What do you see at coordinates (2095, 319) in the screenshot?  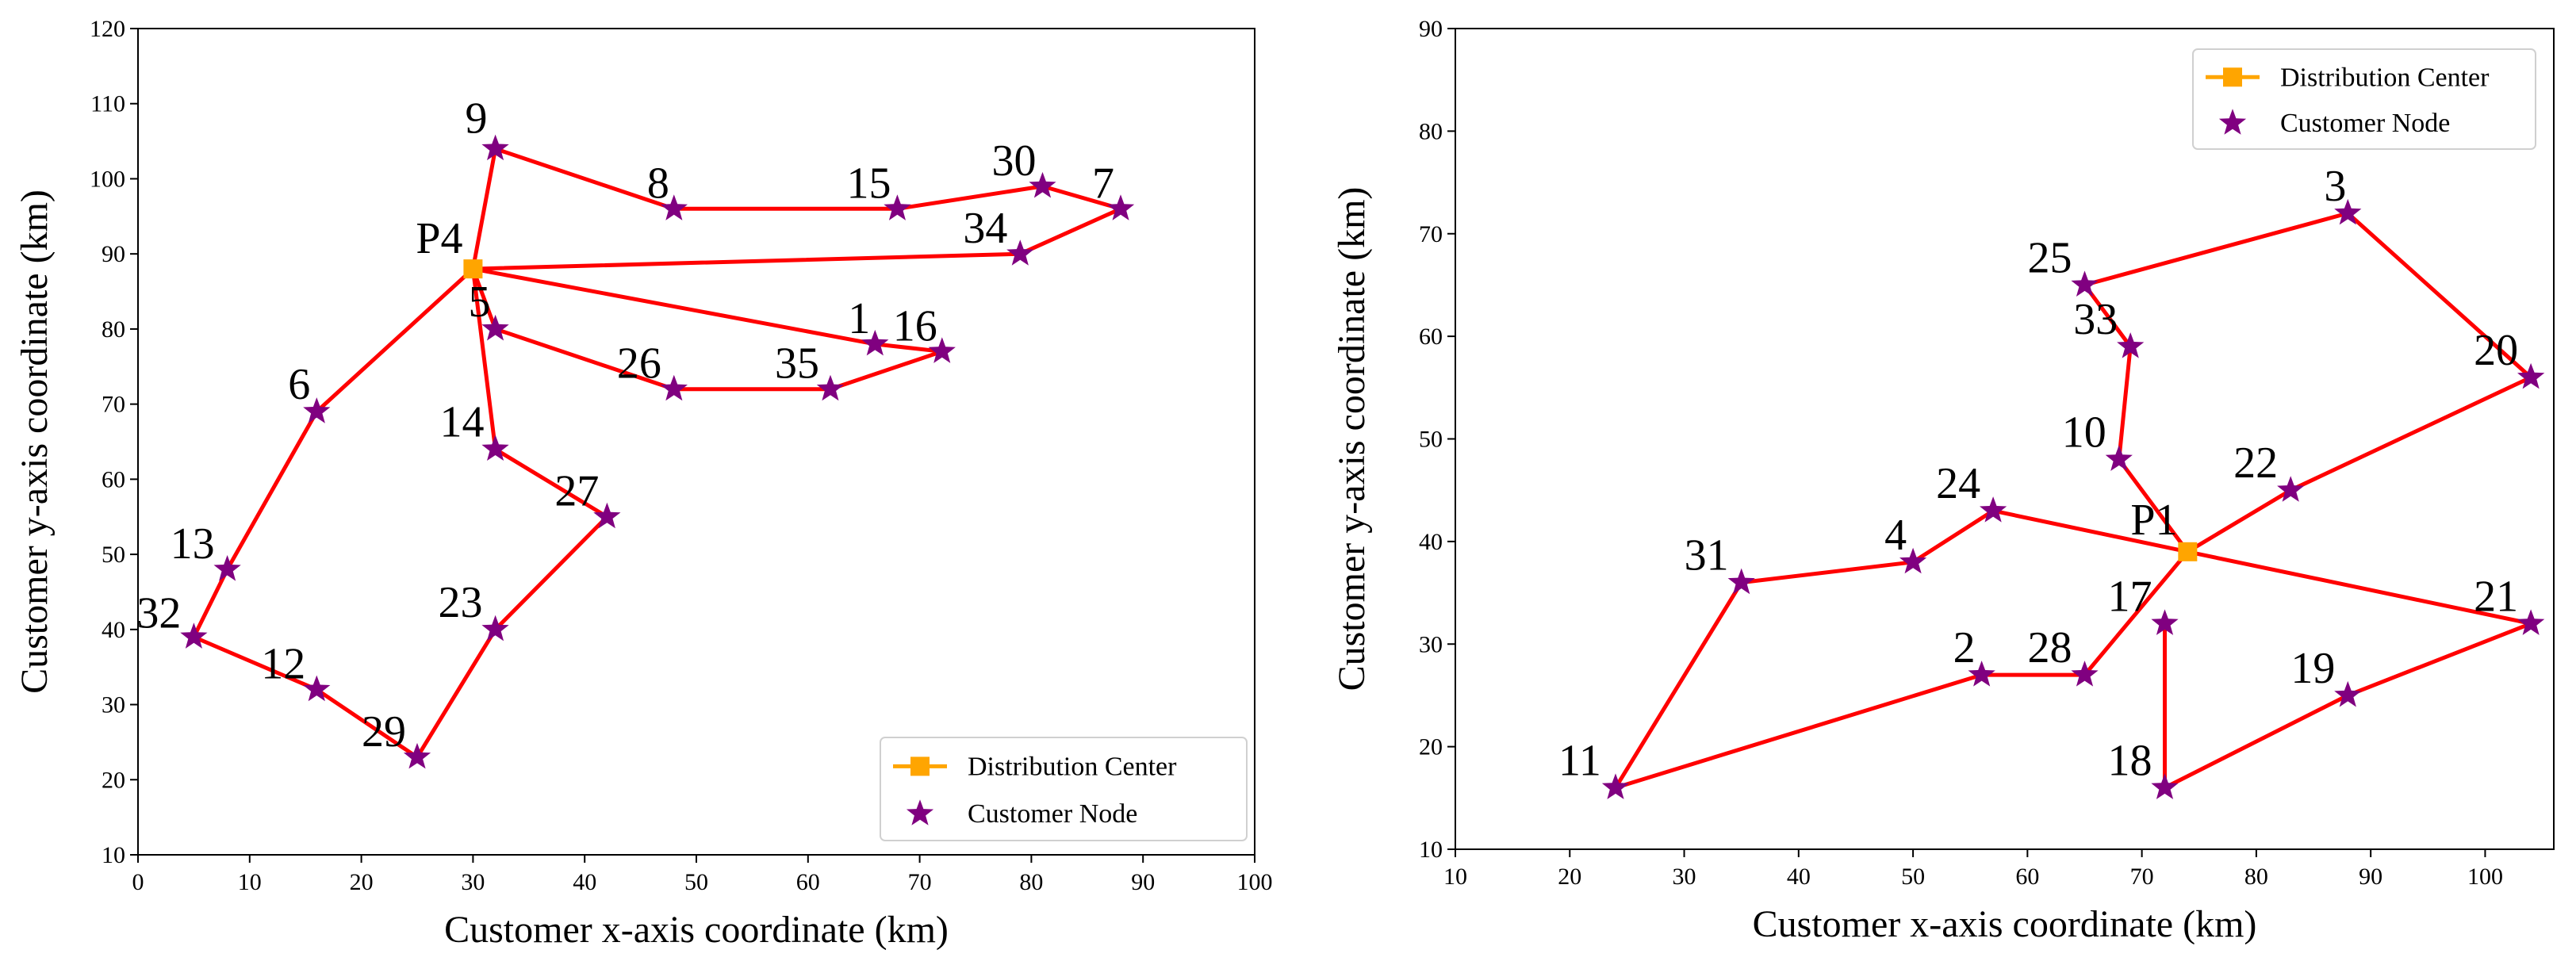 I see `customer-label-33: 33` at bounding box center [2095, 319].